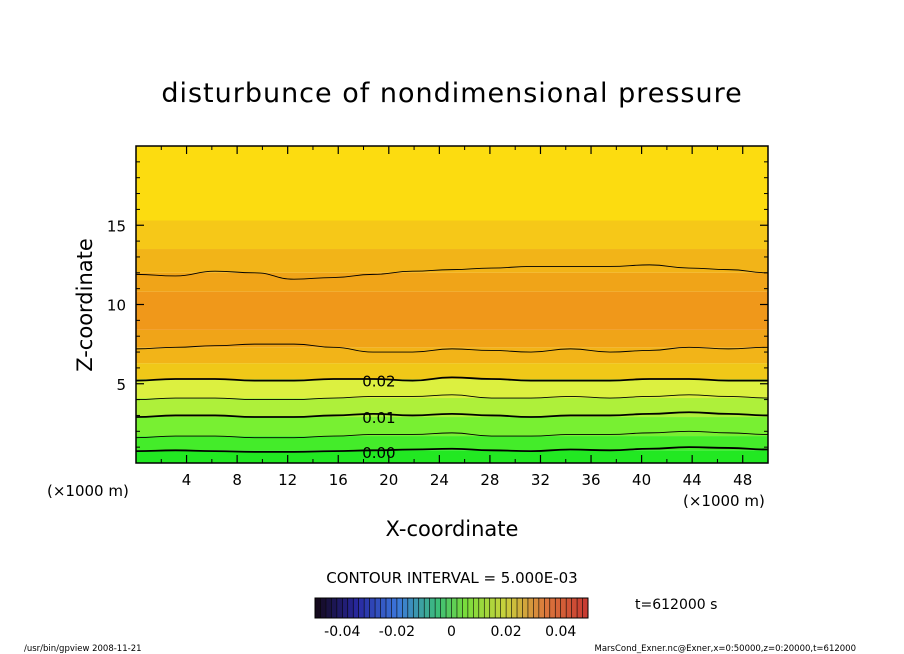  Describe the element at coordinates (85, 305) in the screenshot. I see `y-axis-label: Z-coordinate` at that location.